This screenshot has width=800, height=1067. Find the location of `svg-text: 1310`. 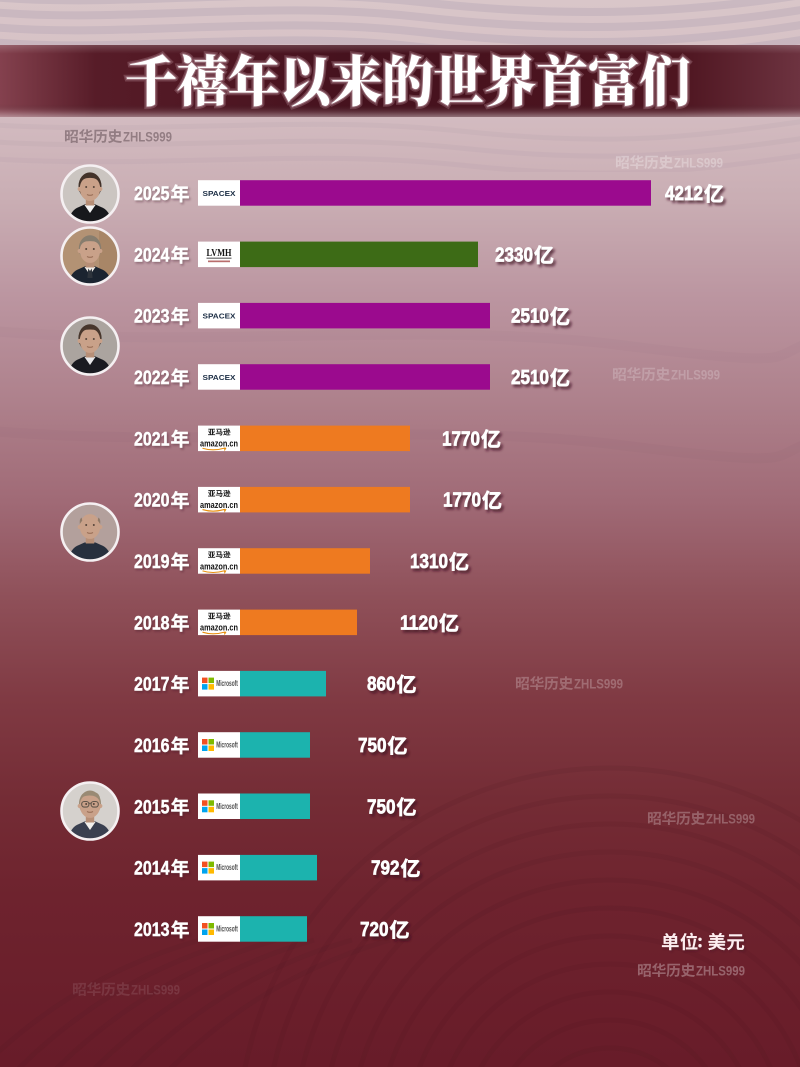

svg-text: 1310 is located at coordinates (429, 561).